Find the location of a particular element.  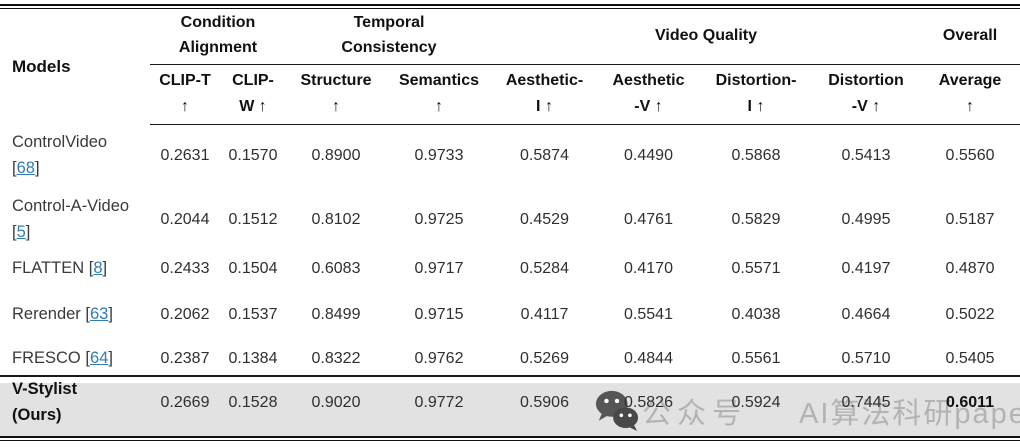

metric-value: 0.5560 is located at coordinates (970, 156).